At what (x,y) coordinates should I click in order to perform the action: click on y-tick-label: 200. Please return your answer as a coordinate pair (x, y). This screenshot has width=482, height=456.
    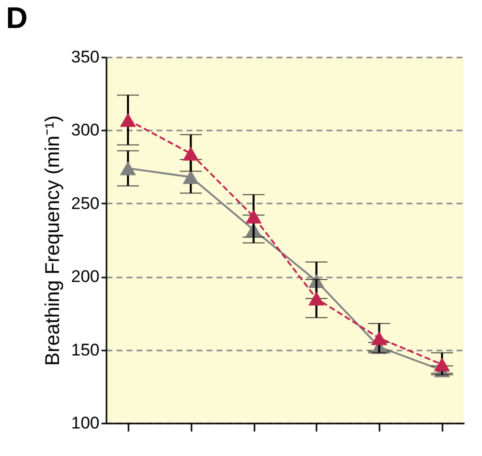
    Looking at the image, I should click on (85, 276).